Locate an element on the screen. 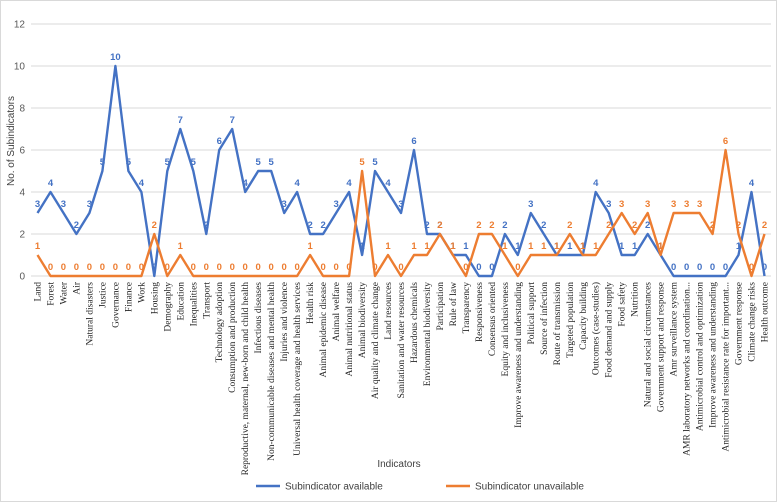 The width and height of the screenshot is (777, 503). x-tick-label: Air is located at coordinates (77, 288).